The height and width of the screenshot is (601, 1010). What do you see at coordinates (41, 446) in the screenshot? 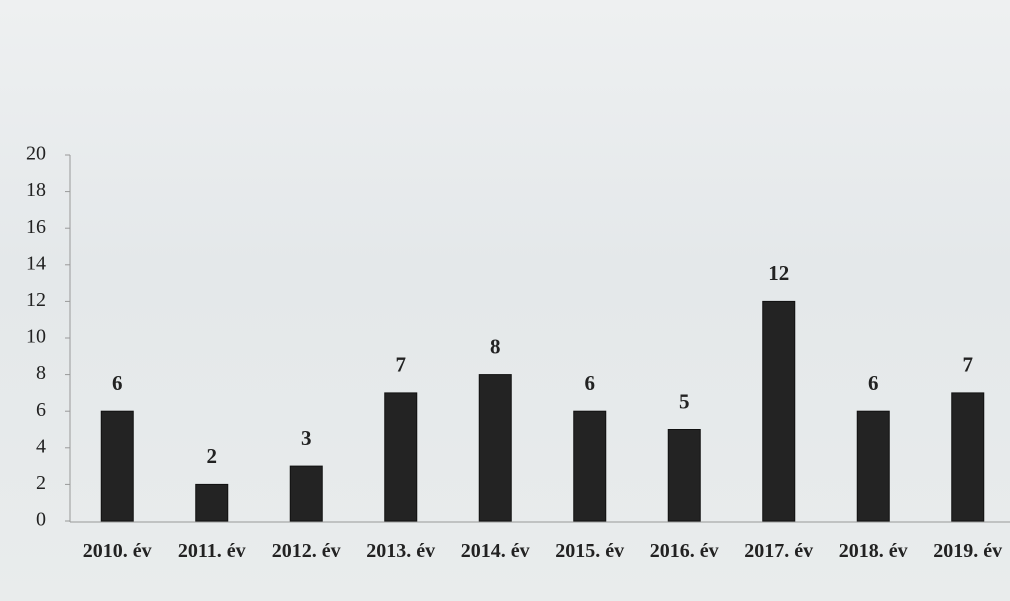
I see `y-tick-label: 4` at bounding box center [41, 446].